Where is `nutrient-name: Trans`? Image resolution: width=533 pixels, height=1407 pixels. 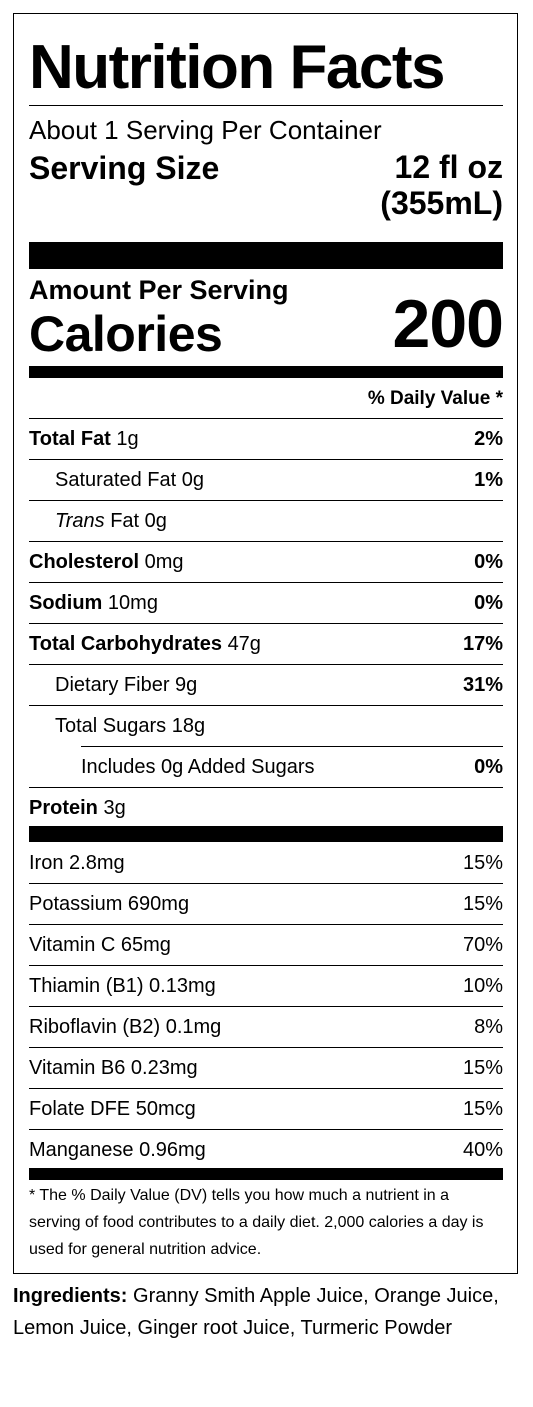 nutrient-name: Trans is located at coordinates (80, 520).